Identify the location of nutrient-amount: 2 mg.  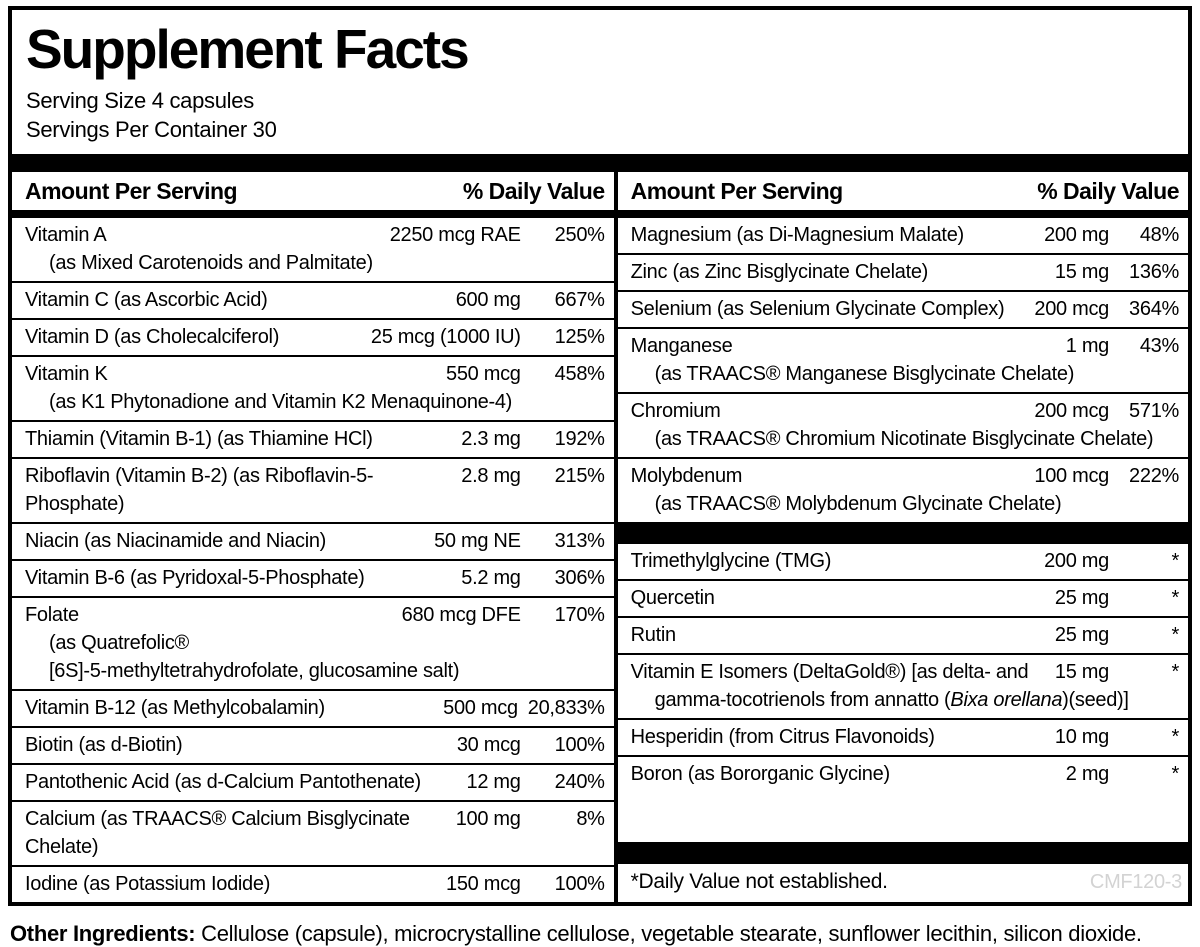
(1087, 774).